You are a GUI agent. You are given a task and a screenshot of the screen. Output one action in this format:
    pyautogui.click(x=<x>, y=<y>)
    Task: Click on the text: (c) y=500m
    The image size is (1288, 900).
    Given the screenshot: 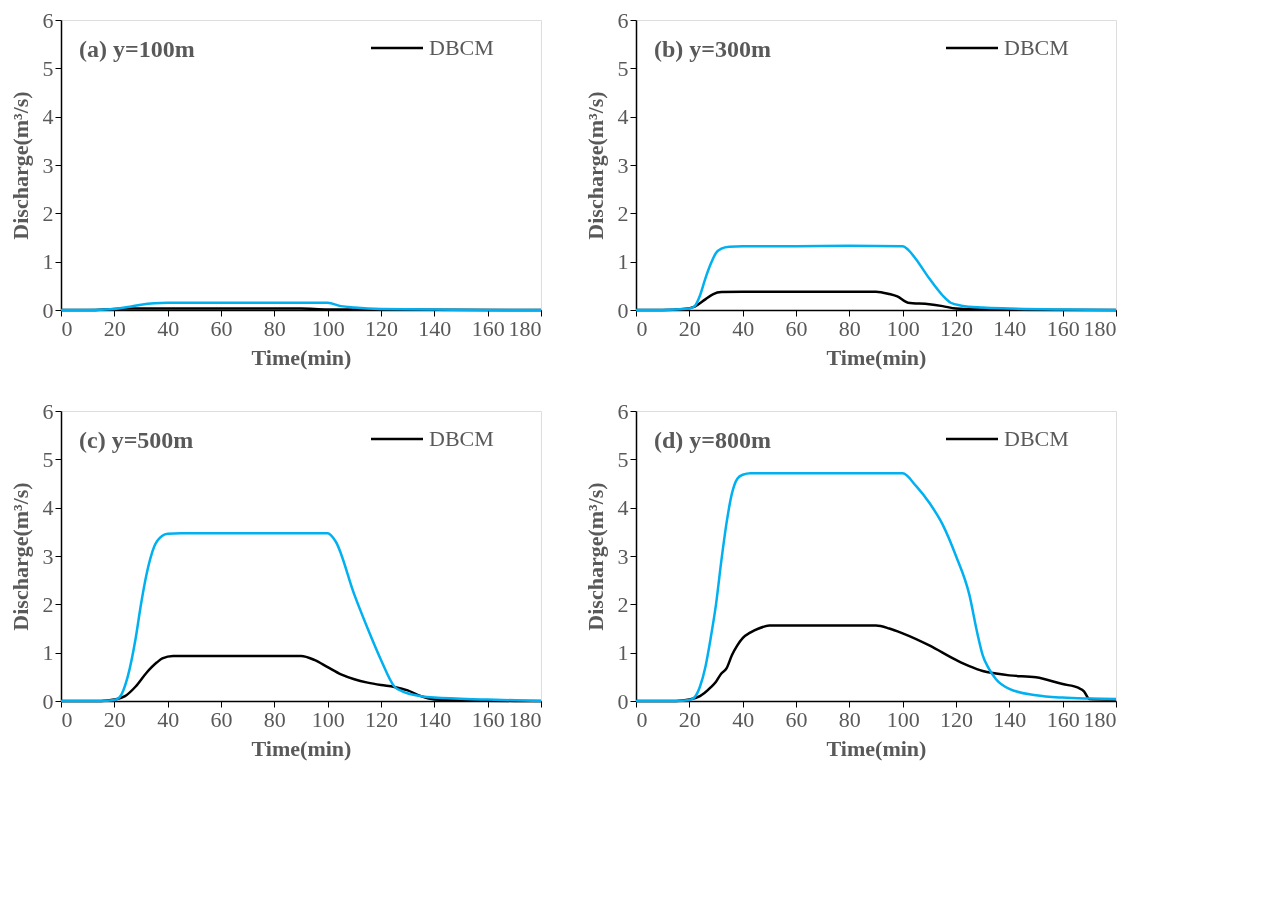 What is the action you would take?
    pyautogui.click(x=136, y=440)
    